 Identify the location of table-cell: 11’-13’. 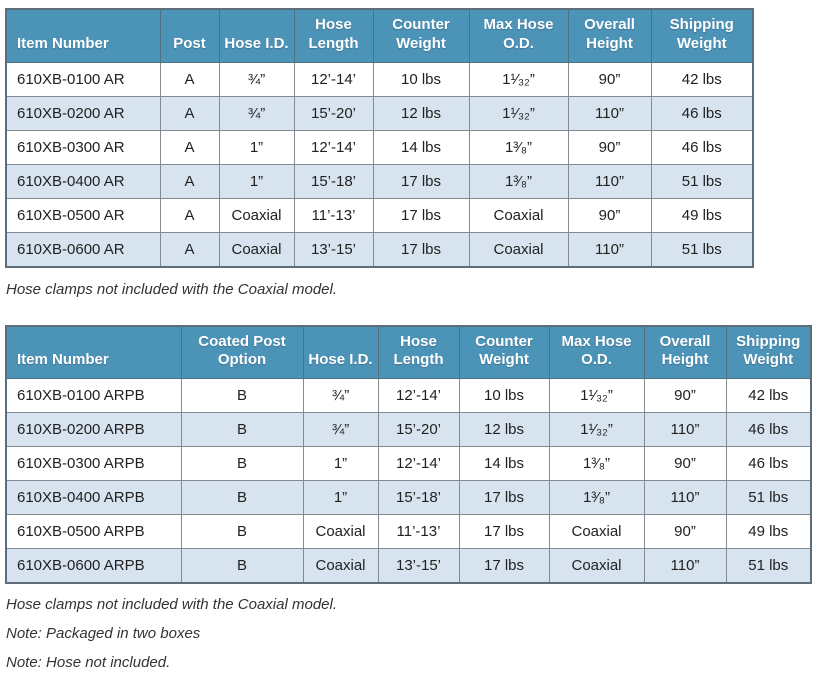
(333, 215).